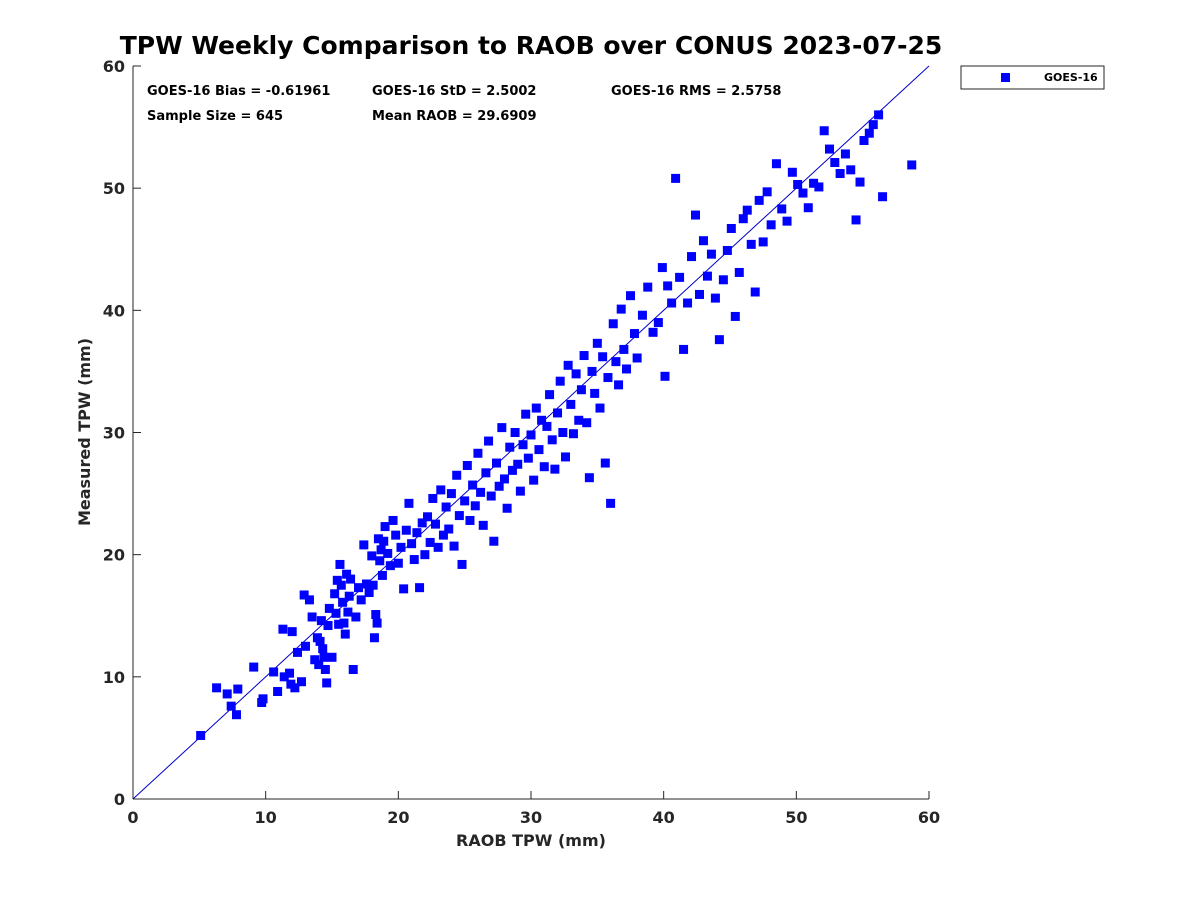 This screenshot has width=1200, height=900. I want to click on legend: GOES-16, so click(1032, 77).